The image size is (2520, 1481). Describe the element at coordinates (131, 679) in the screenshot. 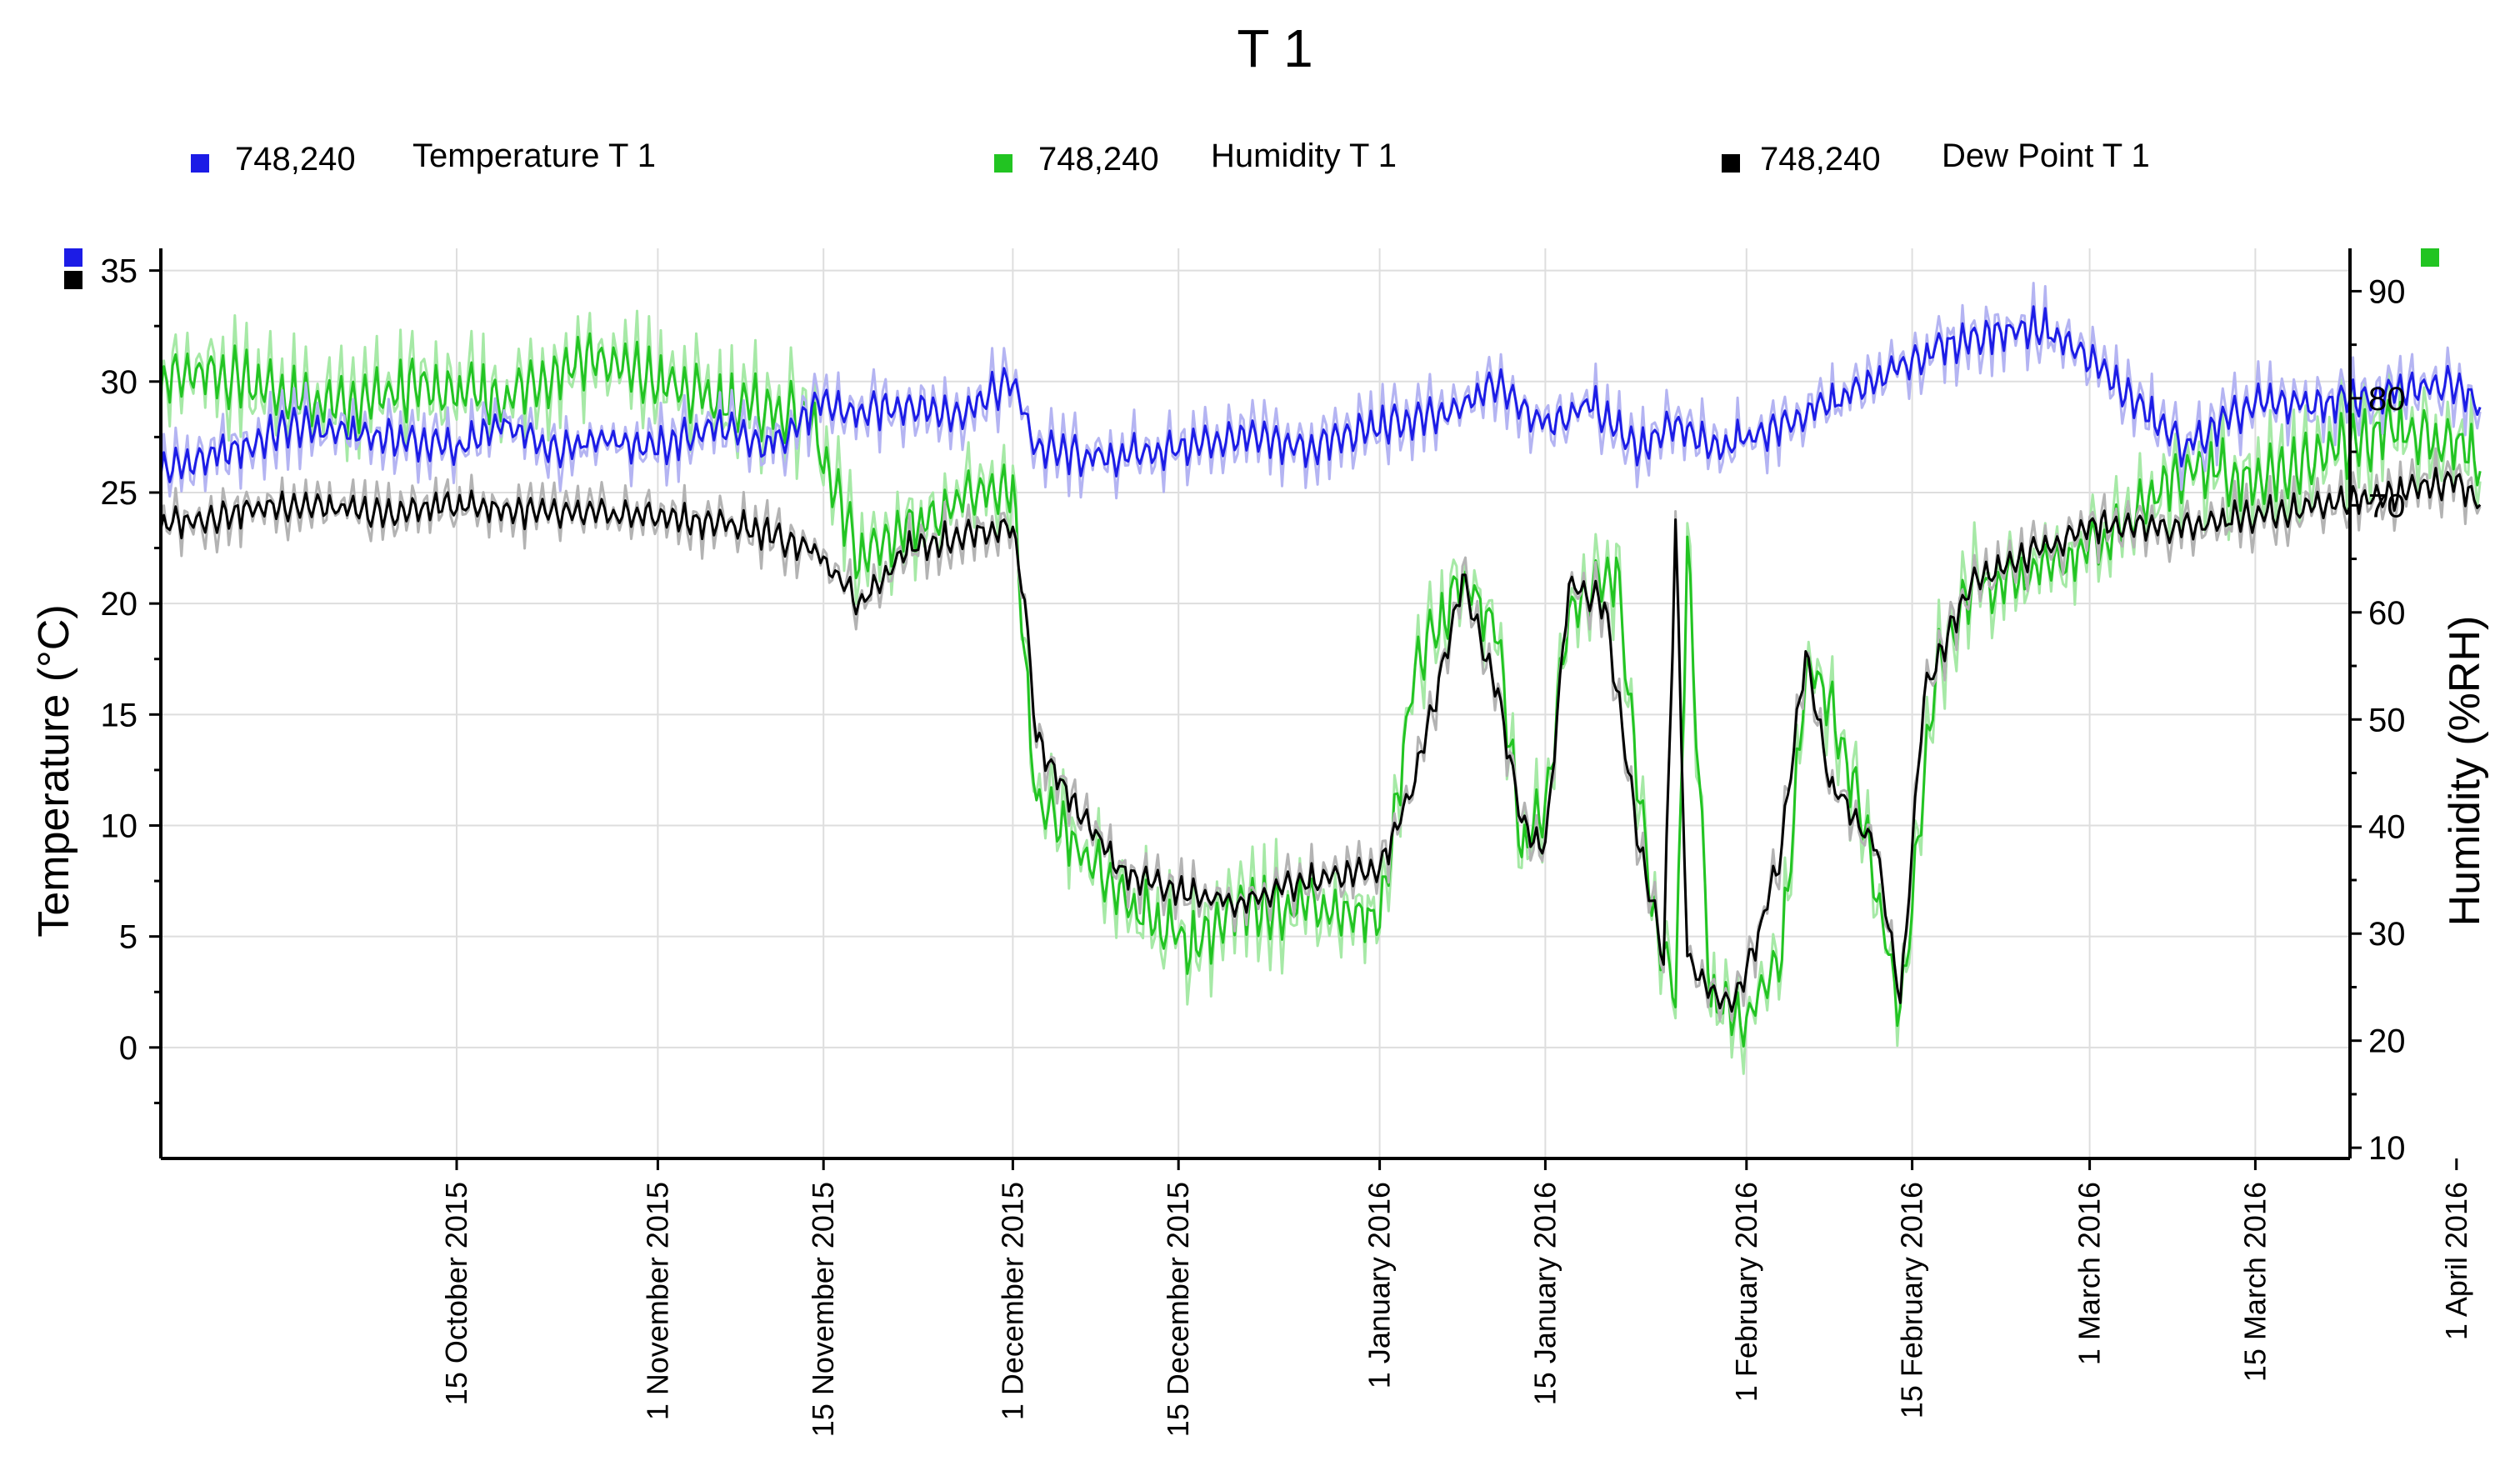

I see `left-axis-ticks: 0 5 10 15 20 25 30 35` at that location.